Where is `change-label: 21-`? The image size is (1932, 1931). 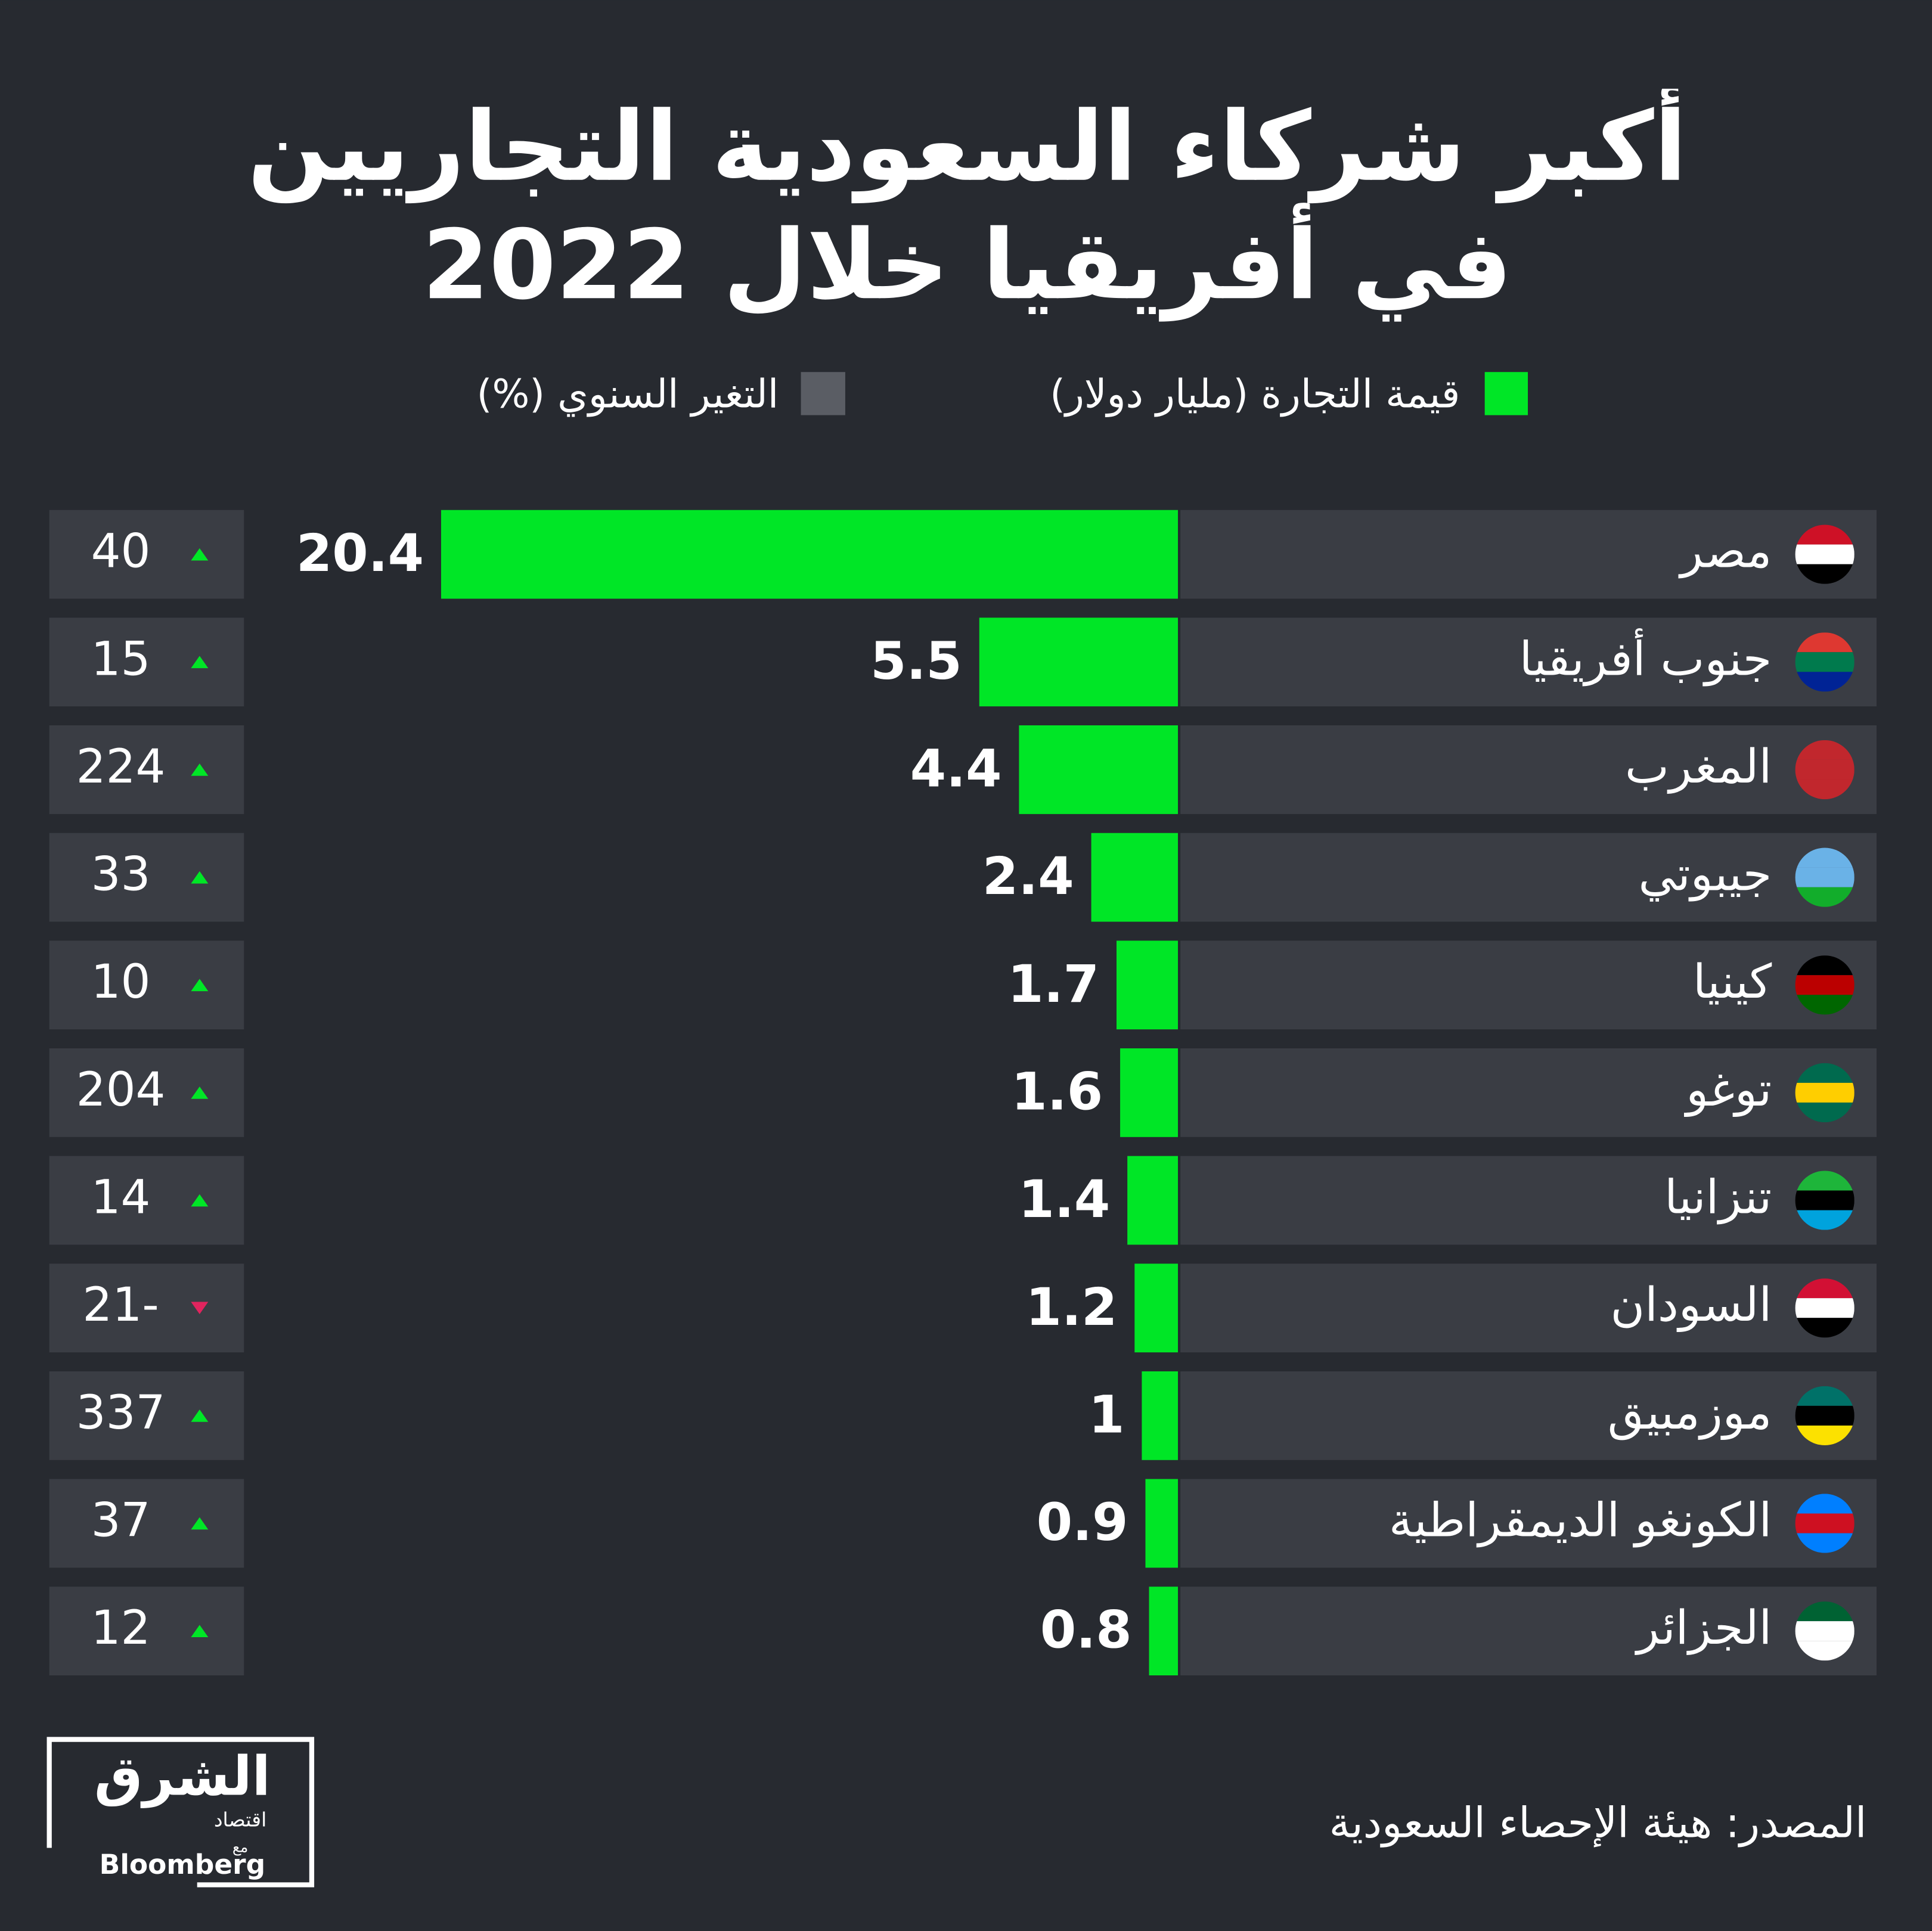 change-label: 21- is located at coordinates (120, 1304).